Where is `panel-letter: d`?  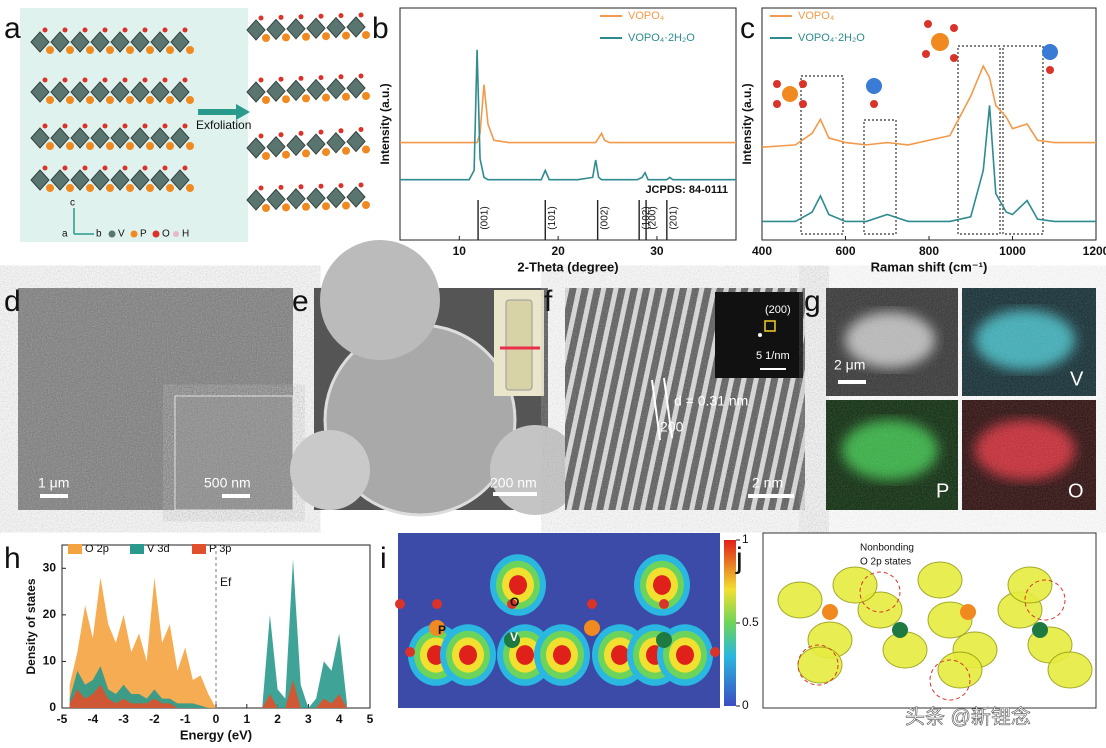 panel-letter: d is located at coordinates (12, 301).